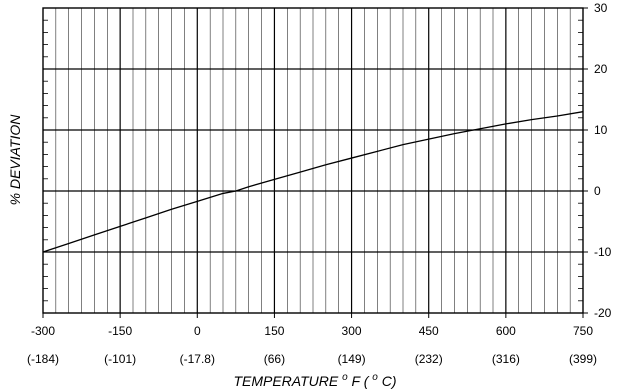  Describe the element at coordinates (601, 69) in the screenshot. I see `y-tick-label: 20` at that location.